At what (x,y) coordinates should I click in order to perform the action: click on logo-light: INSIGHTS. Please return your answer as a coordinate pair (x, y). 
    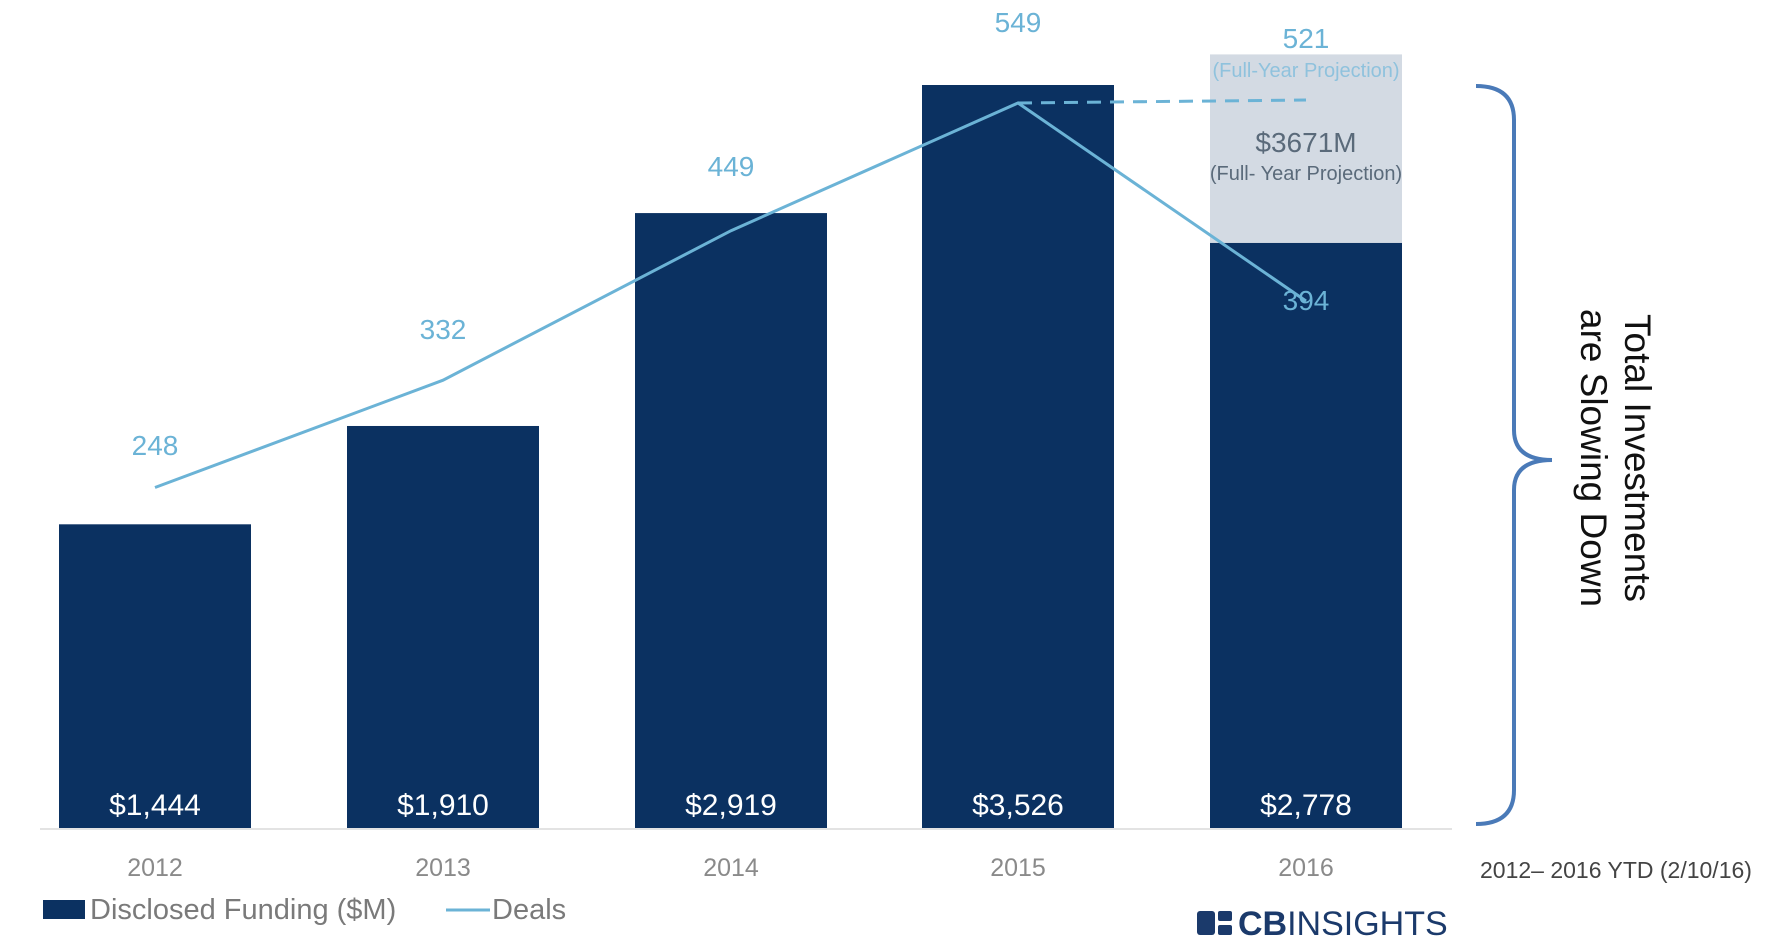
    Looking at the image, I should click on (1367, 922).